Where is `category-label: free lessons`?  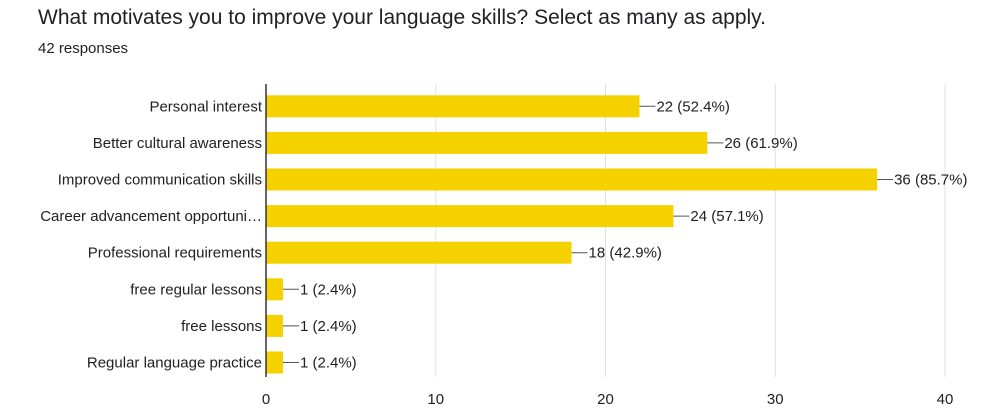 category-label: free lessons is located at coordinates (221, 326).